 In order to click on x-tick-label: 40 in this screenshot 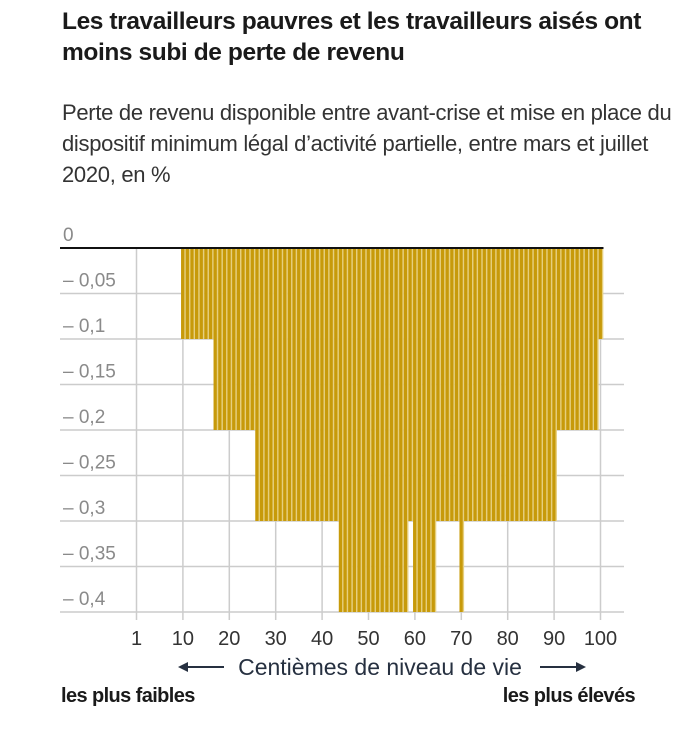, I will do `click(322, 639)`.